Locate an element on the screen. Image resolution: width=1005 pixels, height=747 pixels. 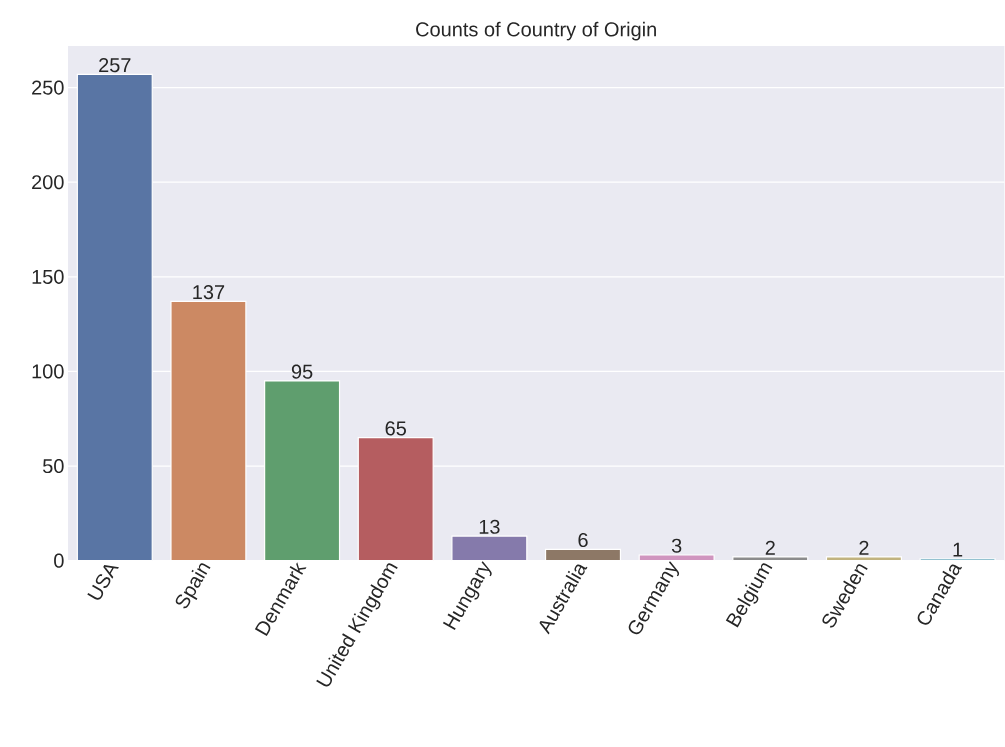
data-label: 13 is located at coordinates (489, 527).